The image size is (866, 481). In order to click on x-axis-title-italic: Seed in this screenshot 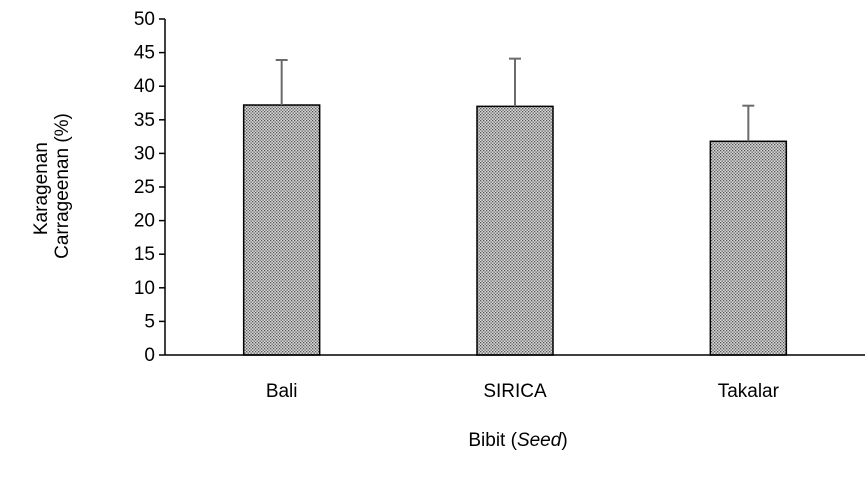, I will do `click(540, 440)`.